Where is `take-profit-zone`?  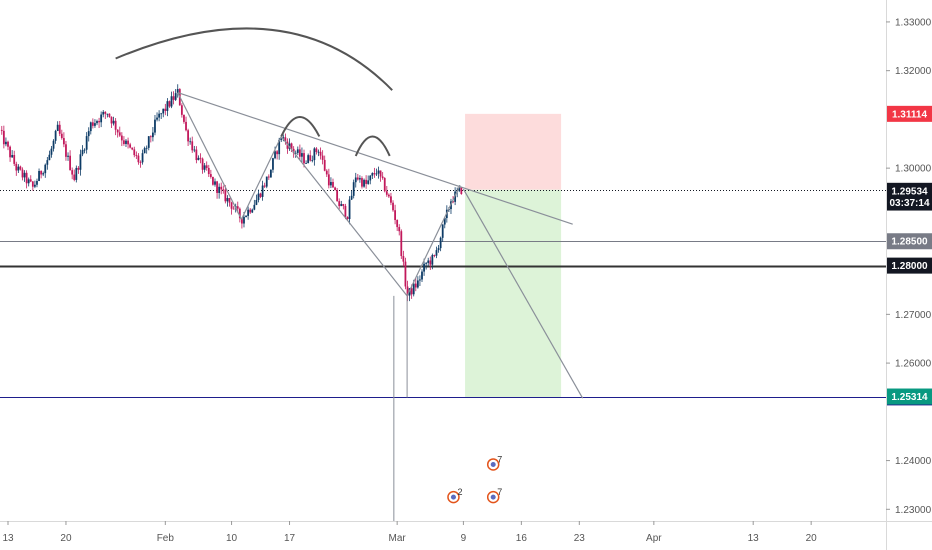
take-profit-zone is located at coordinates (513, 293).